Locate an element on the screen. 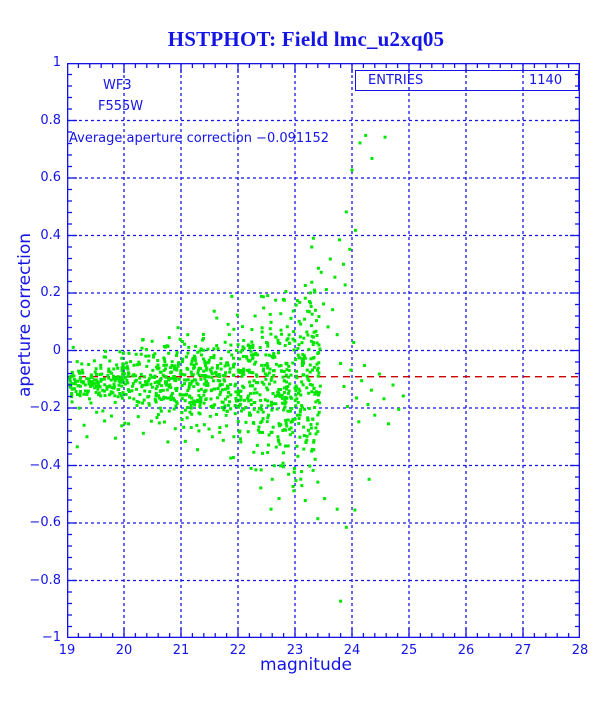  y-axis-tick-label: 0.6 is located at coordinates (50, 177).